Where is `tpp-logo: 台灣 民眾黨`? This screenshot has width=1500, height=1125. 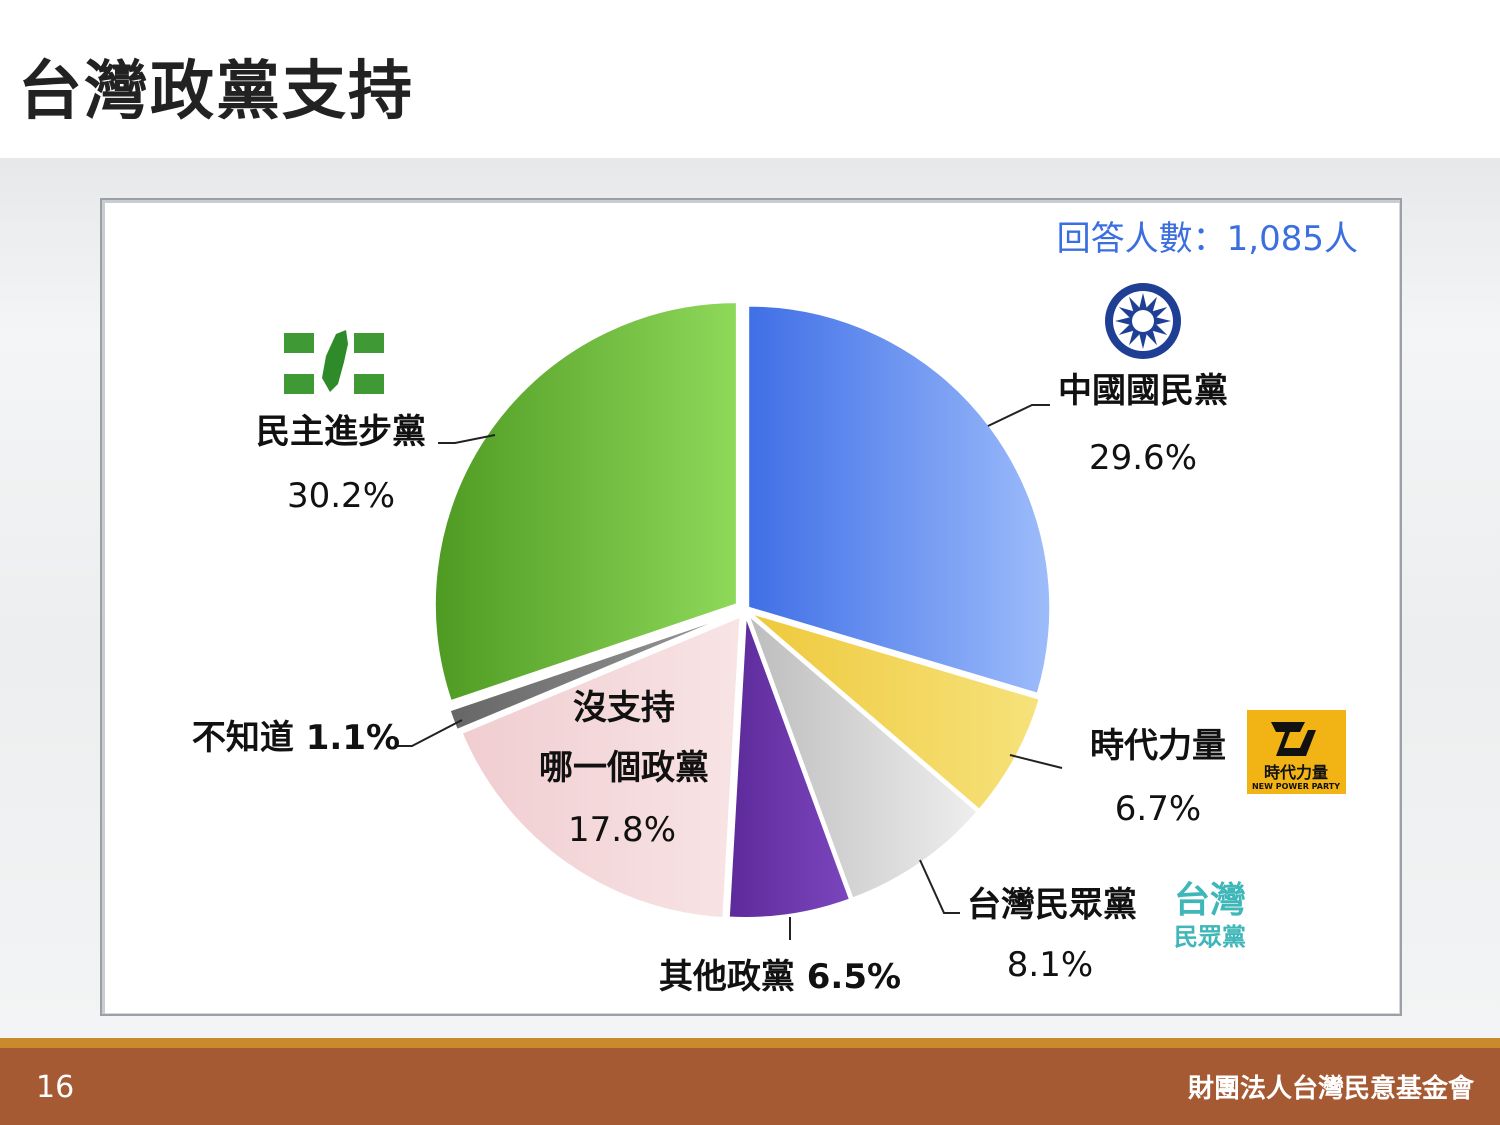 tpp-logo: 台灣 民眾黨 is located at coordinates (1210, 915).